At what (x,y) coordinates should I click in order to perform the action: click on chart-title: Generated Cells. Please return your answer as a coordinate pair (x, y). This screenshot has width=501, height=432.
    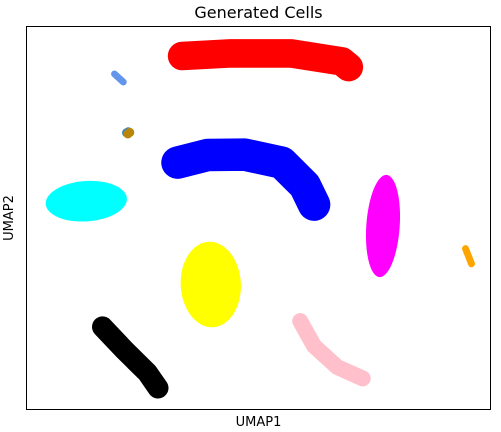
    Looking at the image, I should click on (258, 12).